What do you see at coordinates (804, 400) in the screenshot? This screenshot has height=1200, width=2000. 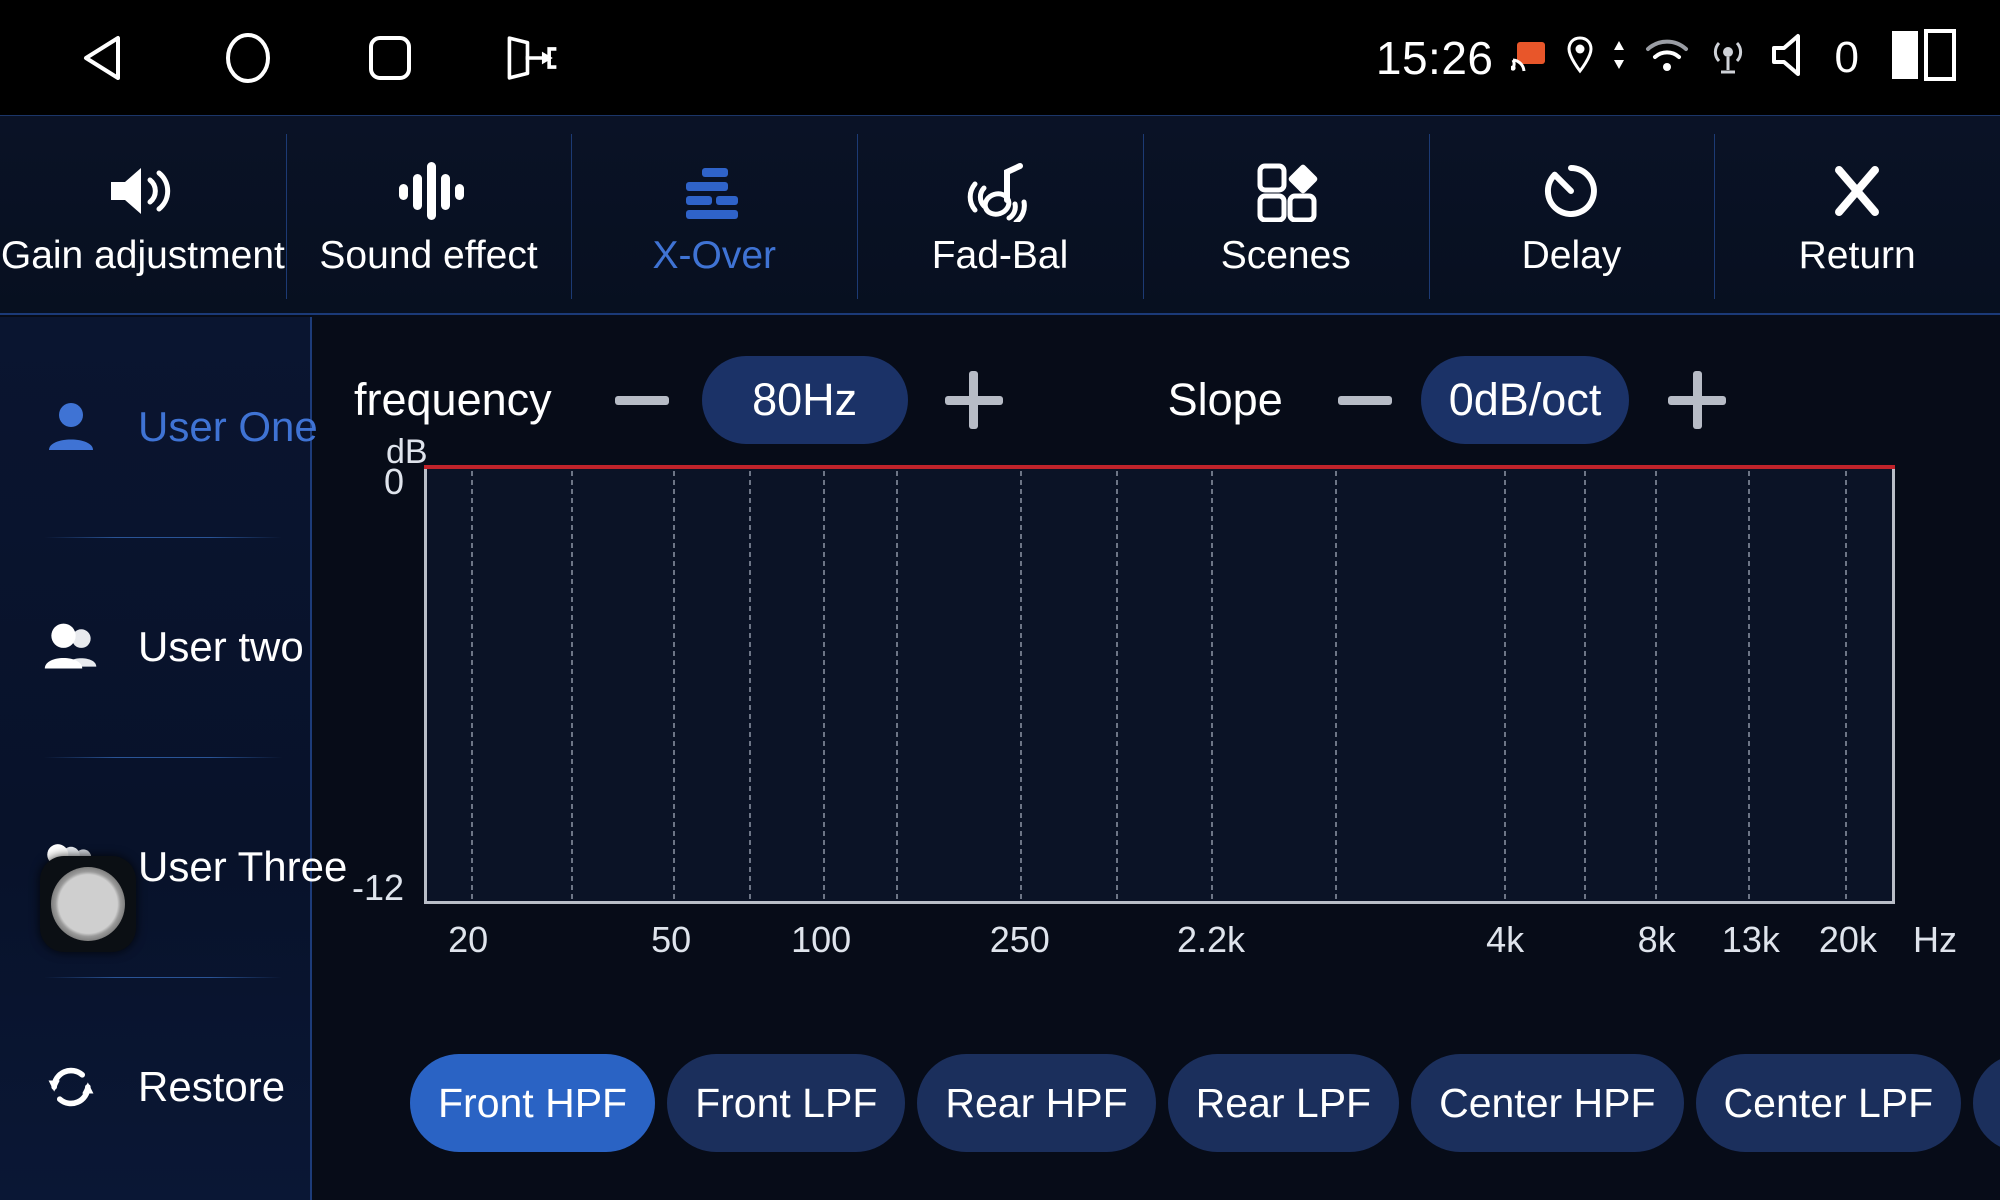 I see `frequency-value: 80Hz` at bounding box center [804, 400].